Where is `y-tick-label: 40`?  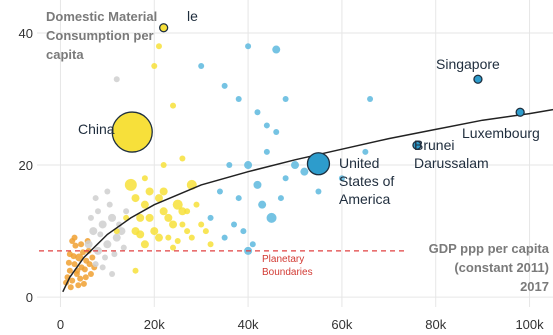
y-tick-label: 40 is located at coordinates (26, 33).